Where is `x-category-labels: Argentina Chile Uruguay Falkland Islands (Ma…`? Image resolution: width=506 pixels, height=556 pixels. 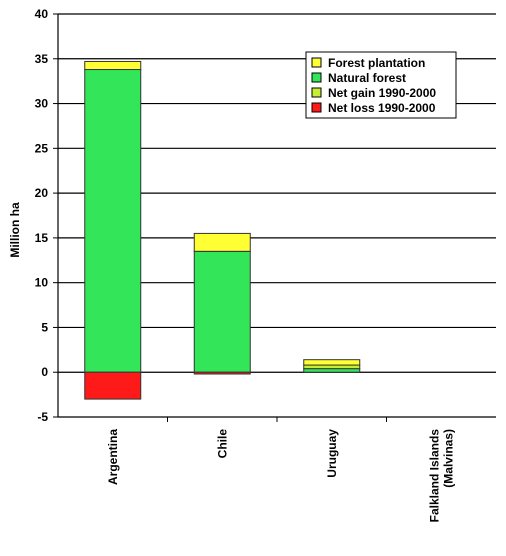
x-category-labels: Argentina Chile Uruguay Falkland Islands (Ma… is located at coordinates (281, 476).